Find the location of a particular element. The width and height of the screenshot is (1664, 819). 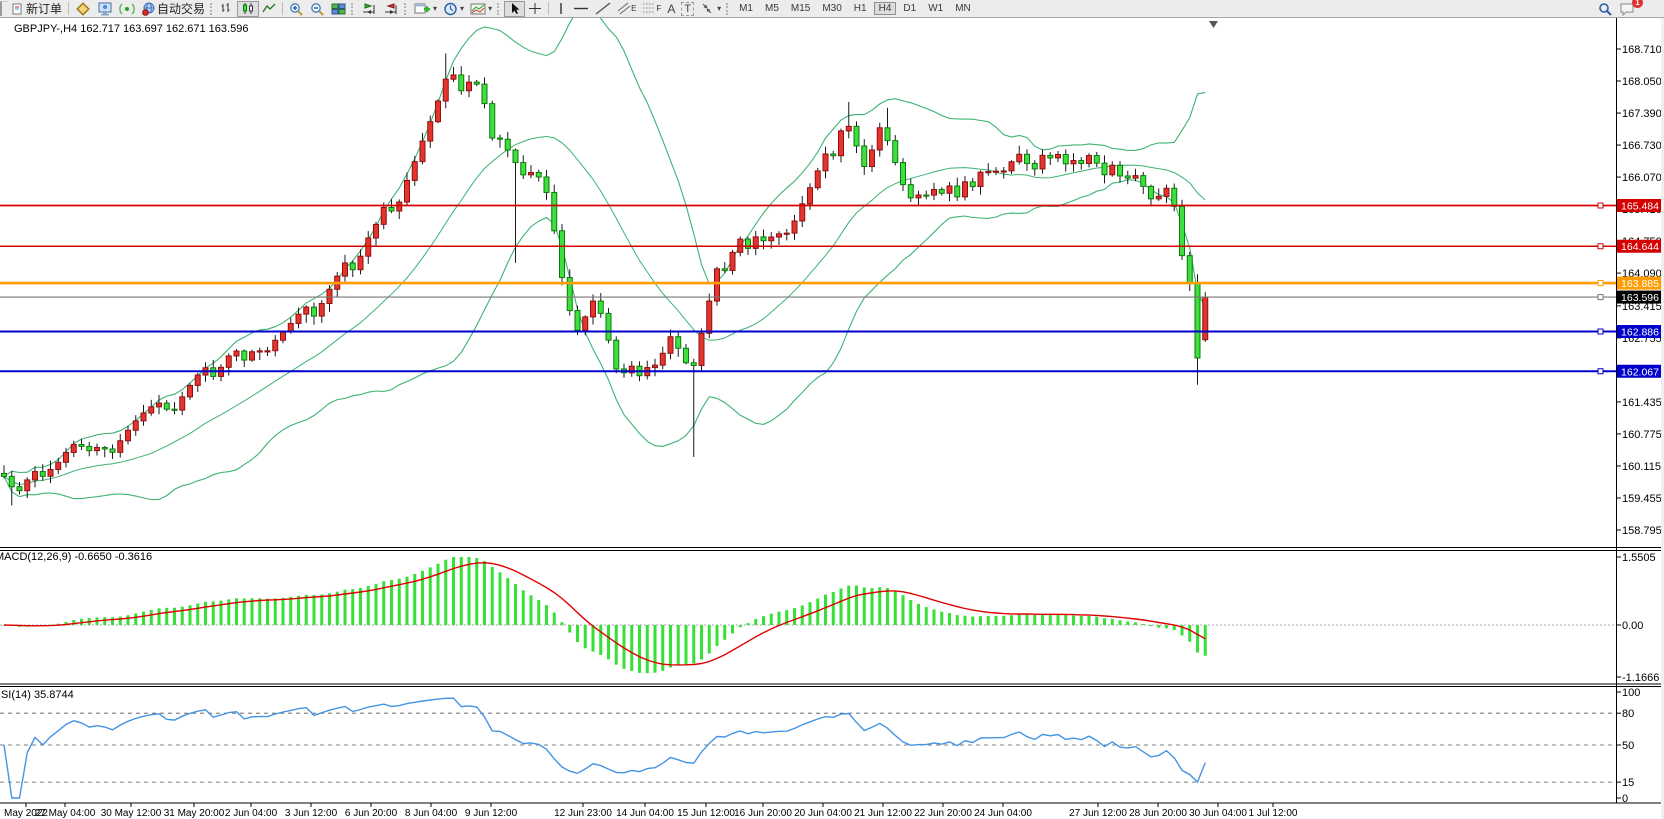

macd-axis-max: 1.5505 is located at coordinates (1639, 558).